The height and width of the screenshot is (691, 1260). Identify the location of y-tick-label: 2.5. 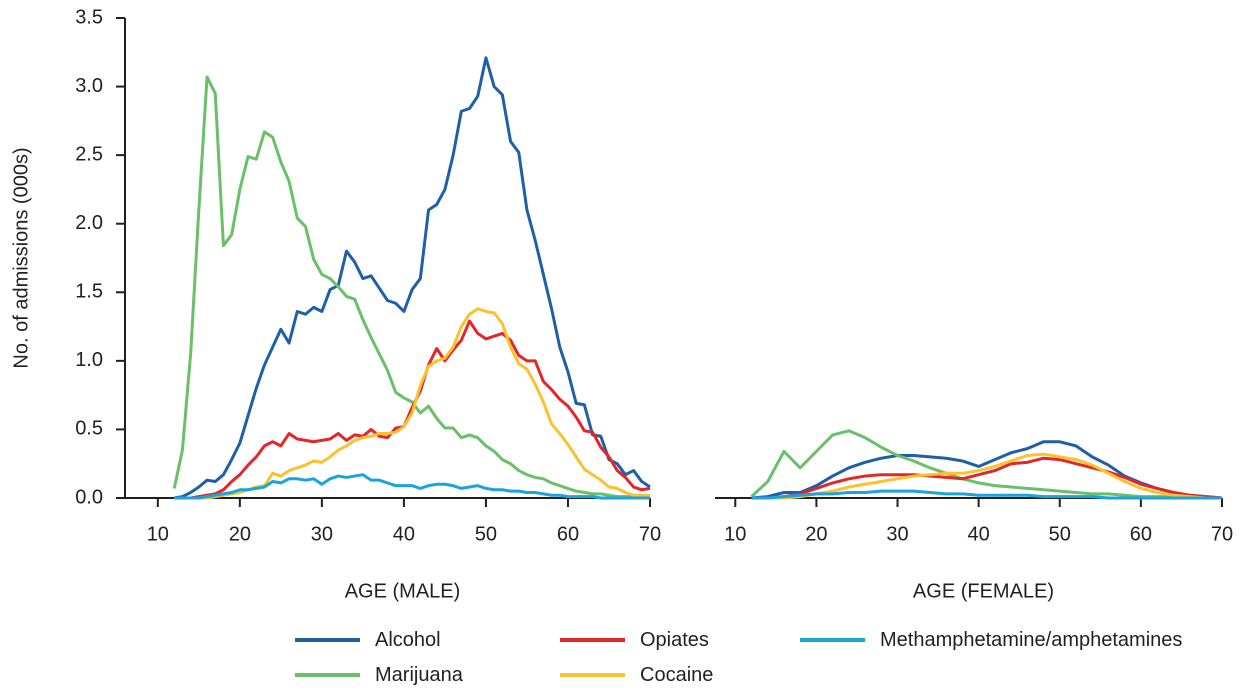
(89, 154).